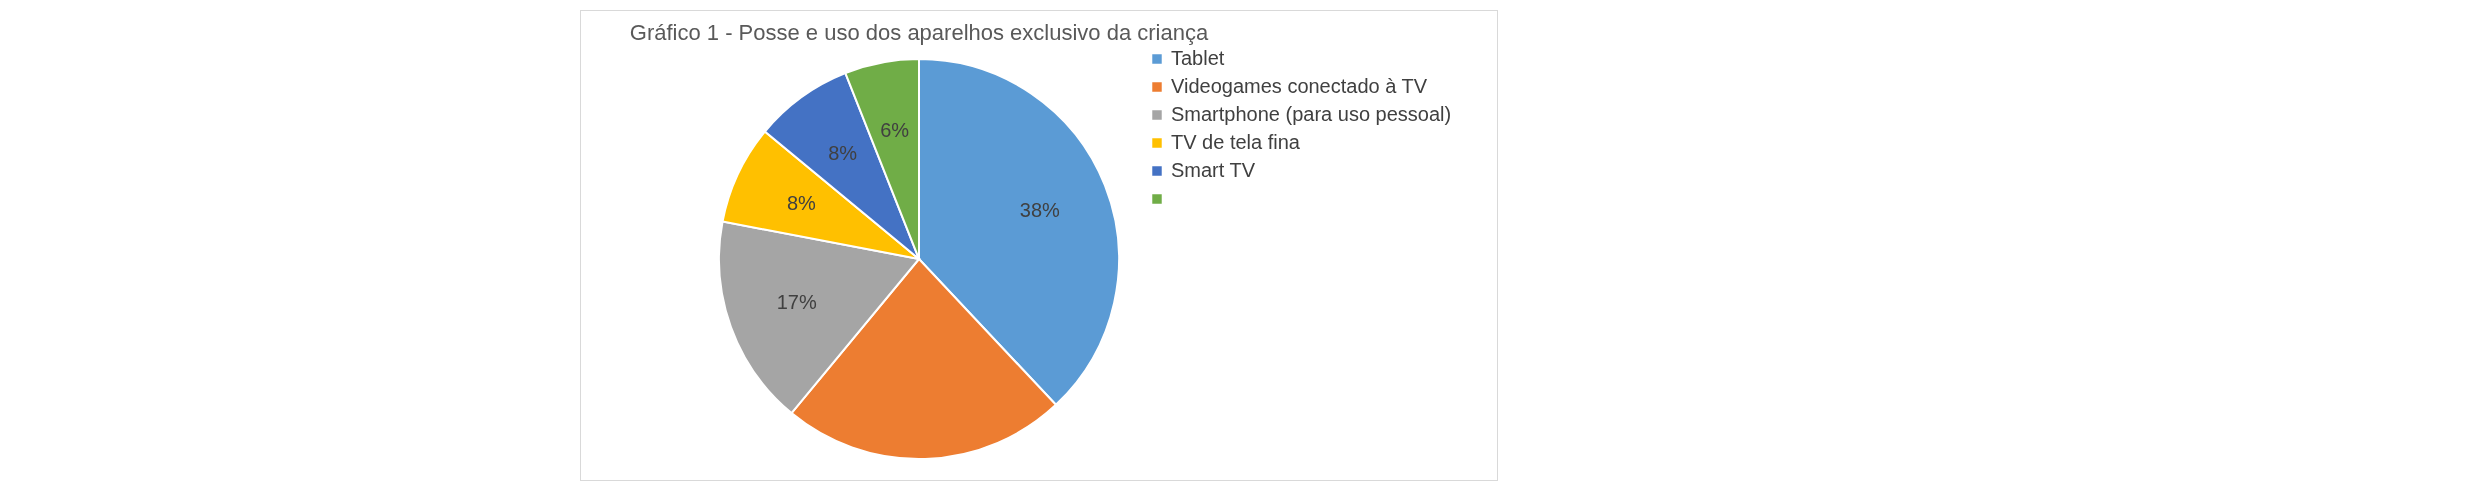 The image size is (2480, 500). I want to click on legend-label: Smartphone (para uso pessoal), so click(1311, 114).